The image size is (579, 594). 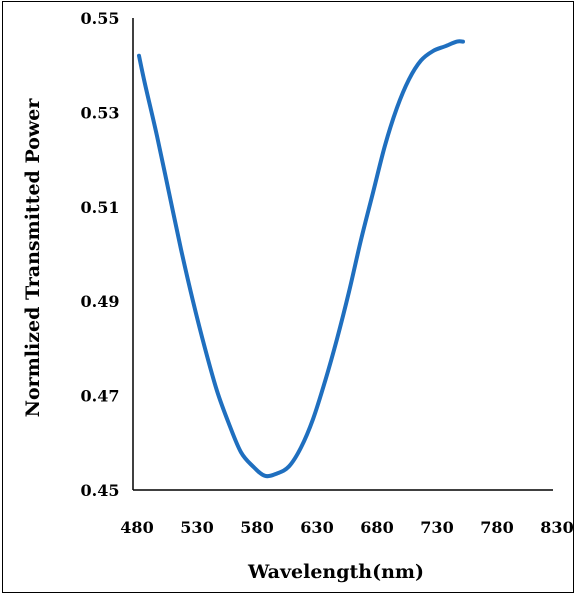 What do you see at coordinates (556, 527) in the screenshot?
I see `x-tick-label: 830` at bounding box center [556, 527].